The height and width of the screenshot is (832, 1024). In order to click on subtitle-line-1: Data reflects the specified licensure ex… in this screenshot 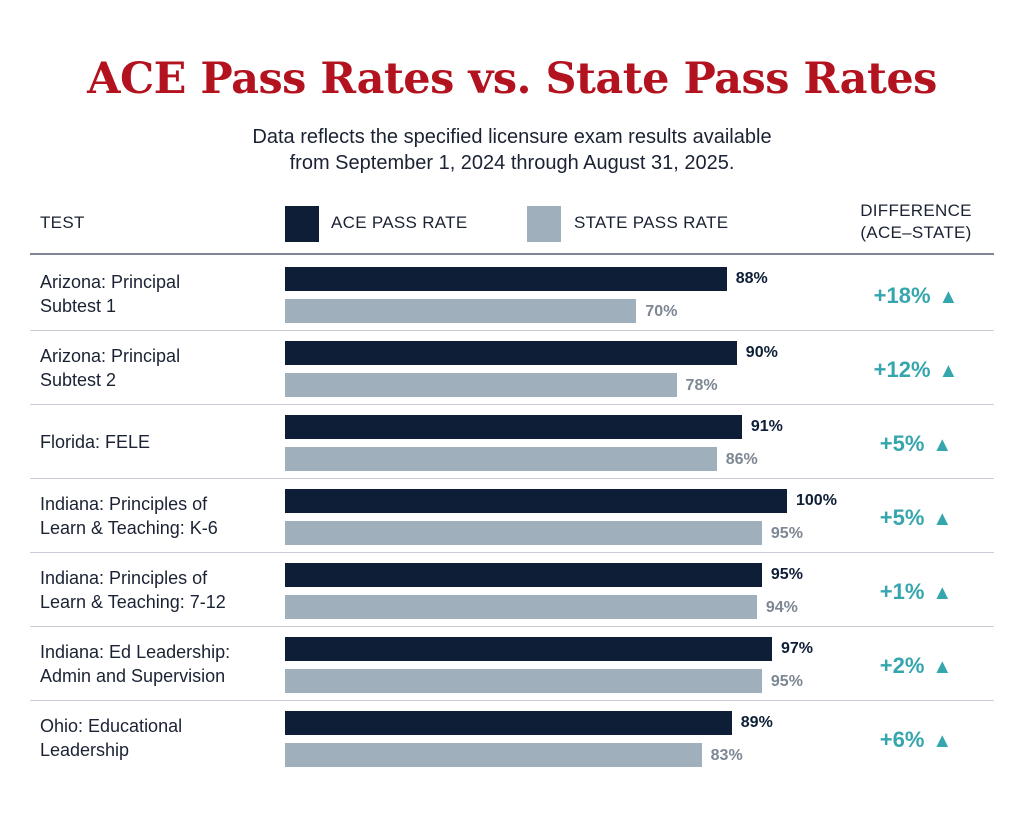, I will do `click(512, 137)`.